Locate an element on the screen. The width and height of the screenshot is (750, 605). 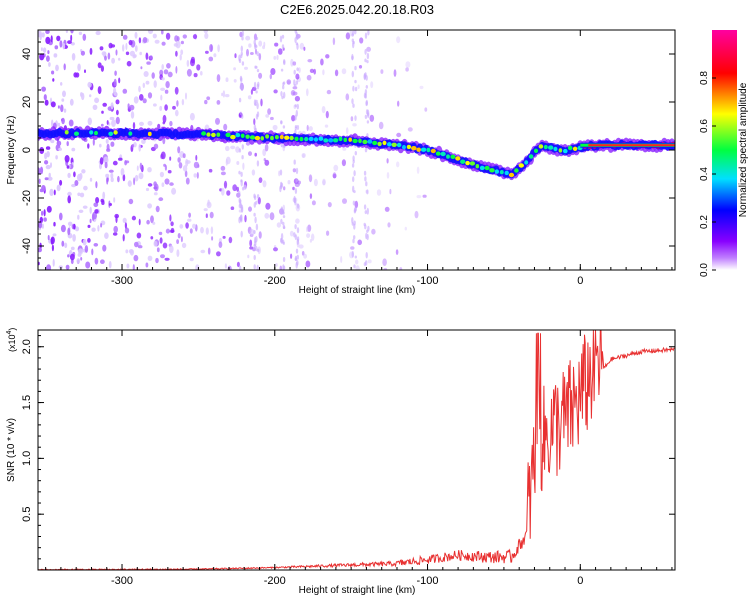
colorbar-ticks: 0.0 0.2 0.4 0.6 0.8 is located at coordinates (707, 174).